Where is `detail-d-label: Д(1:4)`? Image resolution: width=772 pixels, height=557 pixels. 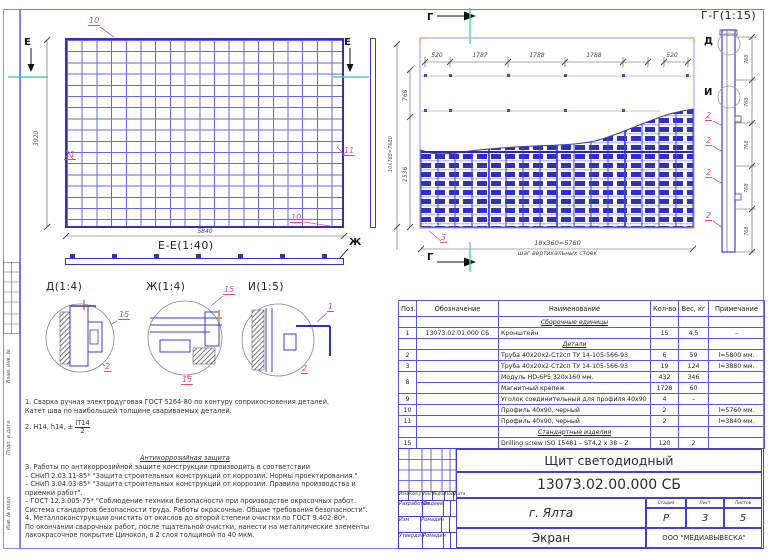 detail-d-label: Д(1:4) is located at coordinates (64, 287).